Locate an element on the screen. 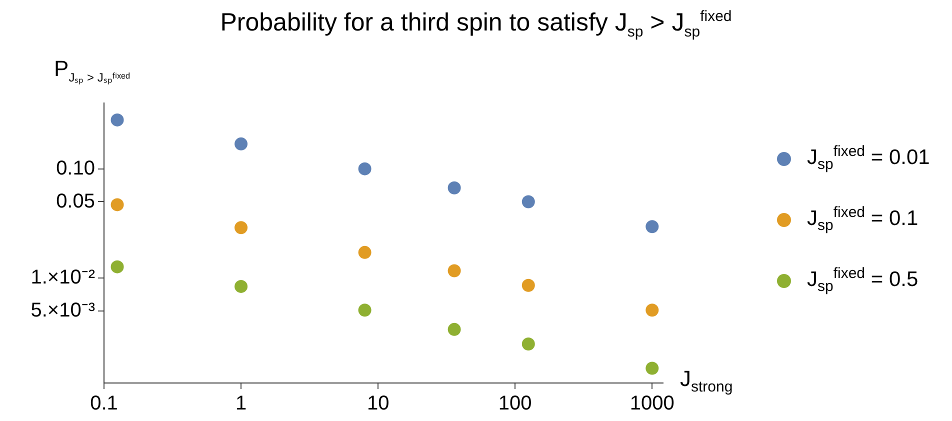  x-axis-title: J$_{strong}$ is located at coordinates (706, 381).